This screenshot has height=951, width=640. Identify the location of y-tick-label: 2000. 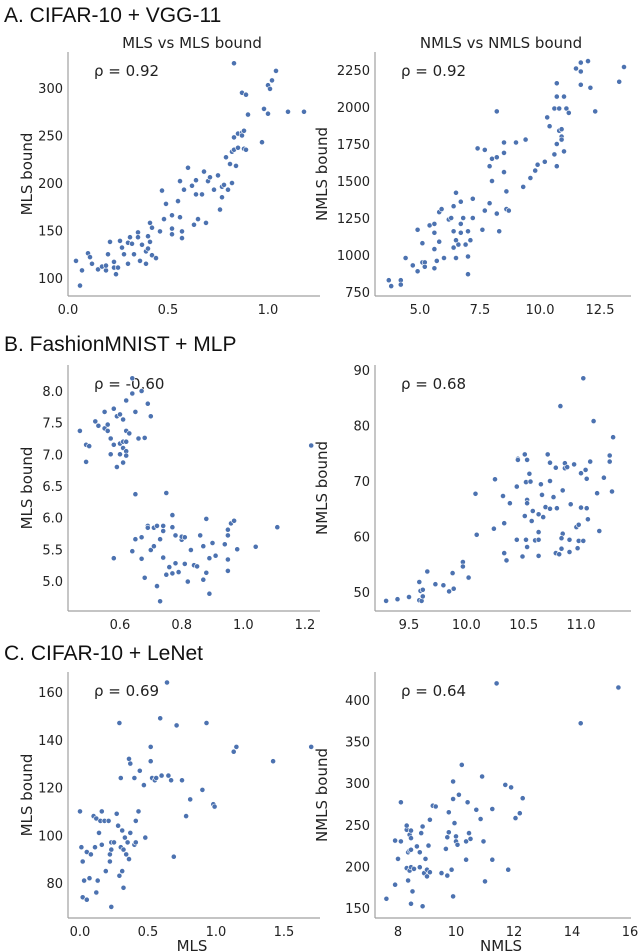
(353, 108).